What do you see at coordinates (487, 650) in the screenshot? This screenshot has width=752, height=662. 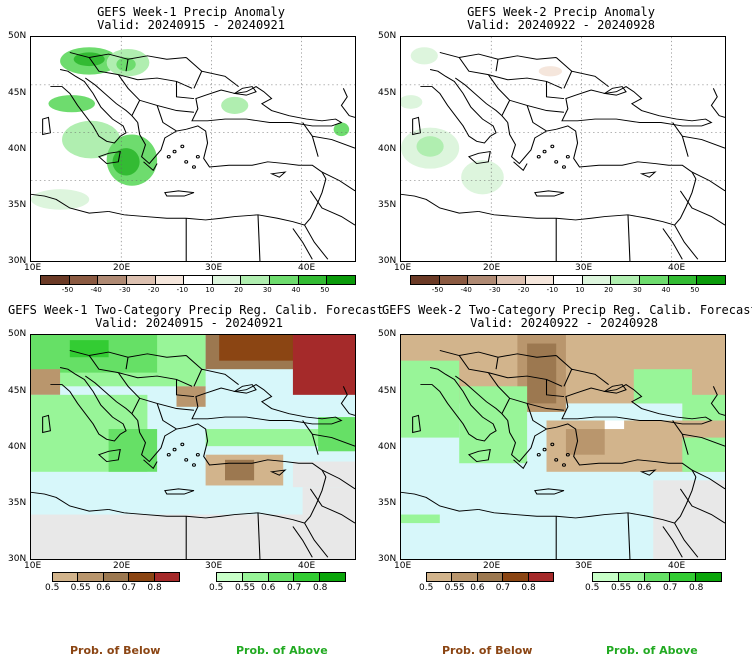 I see `footer-prob-below-week2: Prob. of Below` at bounding box center [487, 650].